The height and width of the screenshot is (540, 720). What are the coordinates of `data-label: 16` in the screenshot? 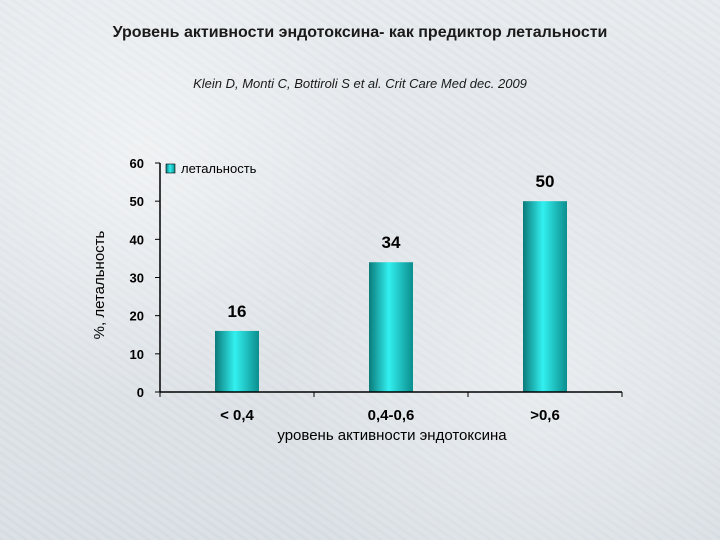 It's located at (237, 311).